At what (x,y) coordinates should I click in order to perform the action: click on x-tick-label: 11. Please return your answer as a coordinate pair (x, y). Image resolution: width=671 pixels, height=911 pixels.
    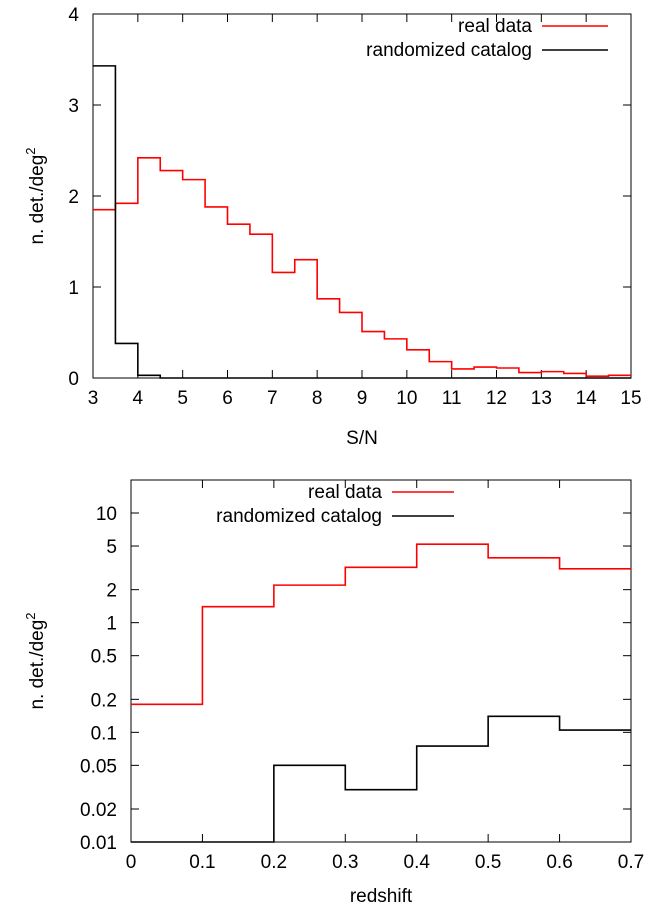
    Looking at the image, I should click on (452, 398).